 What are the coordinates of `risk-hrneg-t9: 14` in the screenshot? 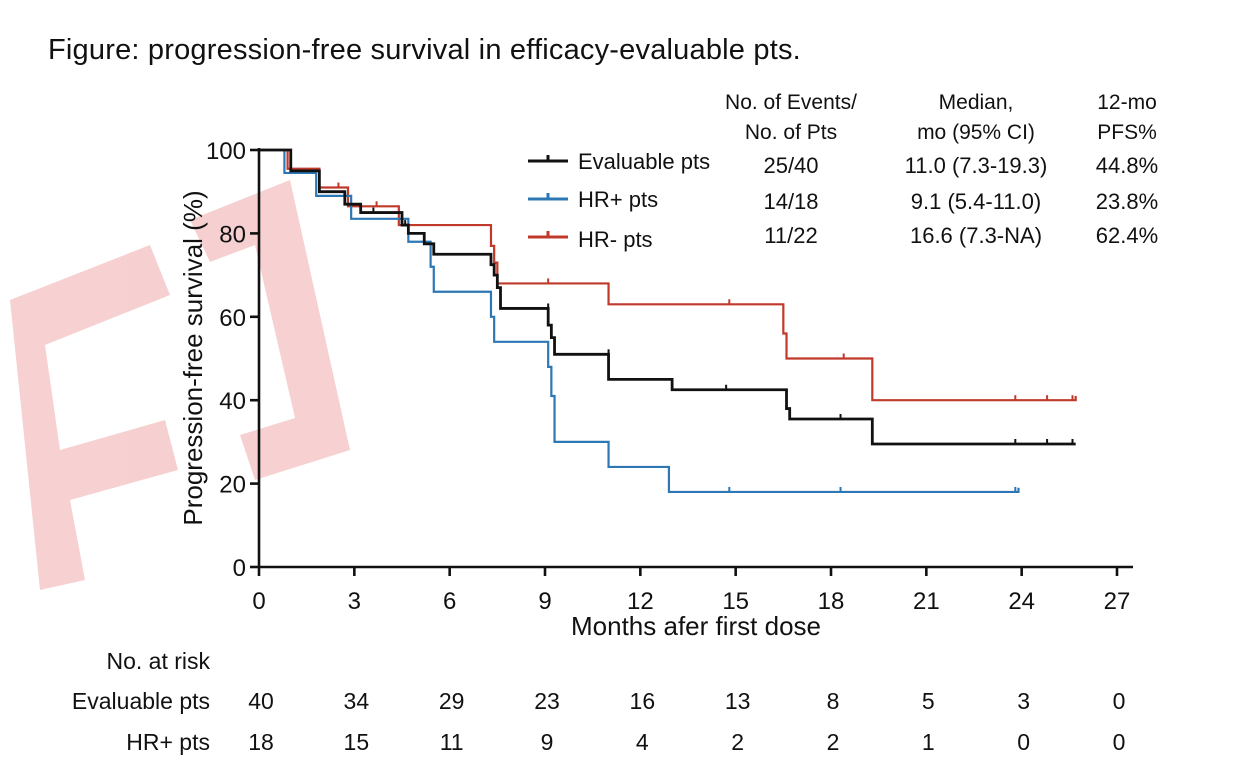 It's located at (547, 771).